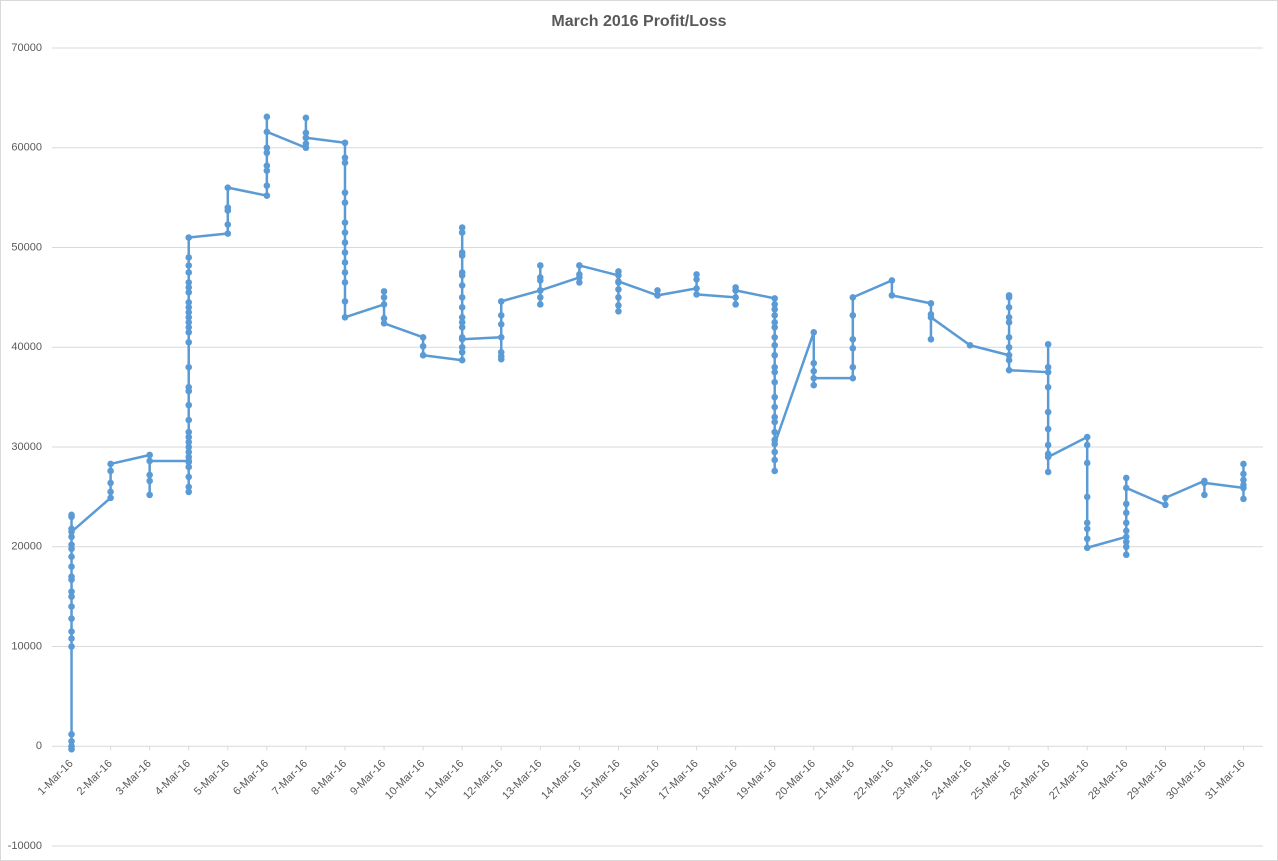 The height and width of the screenshot is (861, 1278). What do you see at coordinates (25, 846) in the screenshot?
I see `y-tick-label: -10000` at bounding box center [25, 846].